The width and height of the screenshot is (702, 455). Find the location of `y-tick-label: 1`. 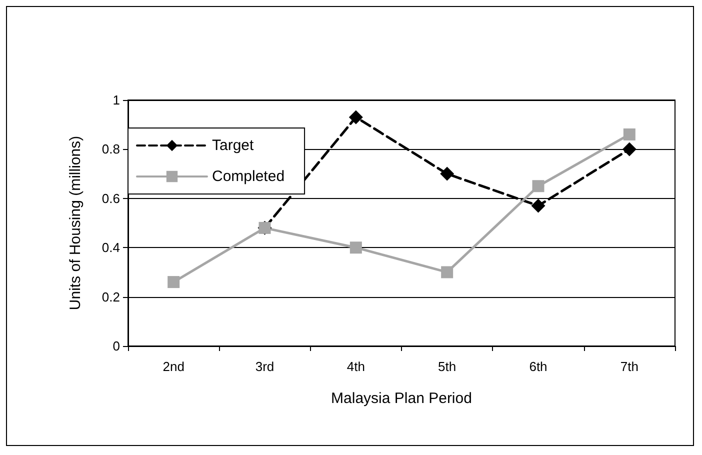

y-tick-label: 1 is located at coordinates (116, 100).